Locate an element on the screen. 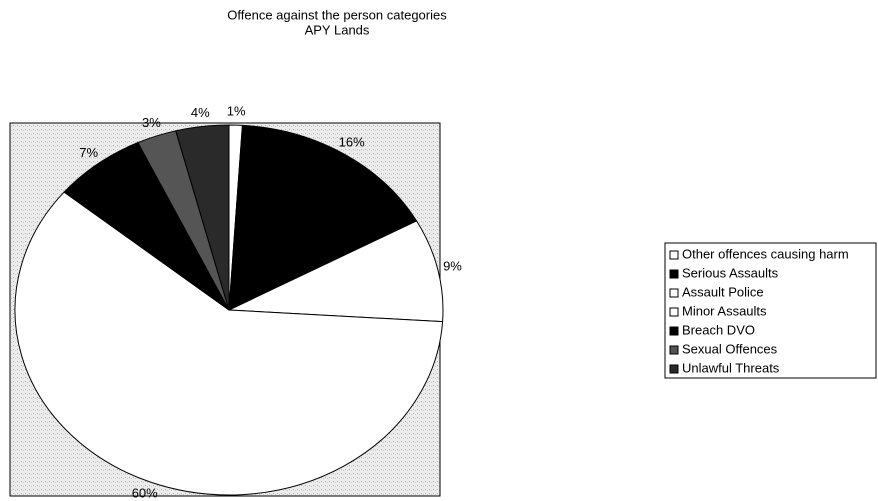 This screenshot has width=878, height=501. legend-label: Other offences causing harm is located at coordinates (765, 253).